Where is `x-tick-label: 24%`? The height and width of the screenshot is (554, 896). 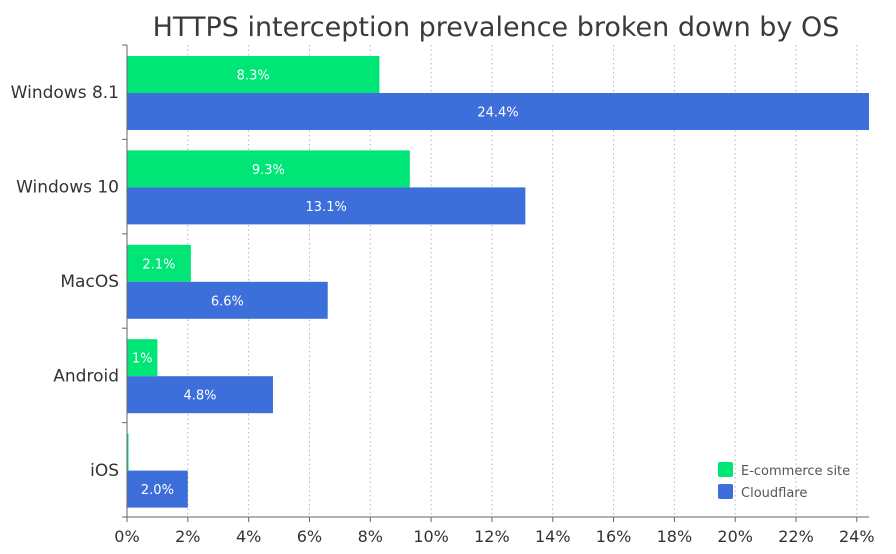
x-tick-label: 24% is located at coordinates (857, 536).